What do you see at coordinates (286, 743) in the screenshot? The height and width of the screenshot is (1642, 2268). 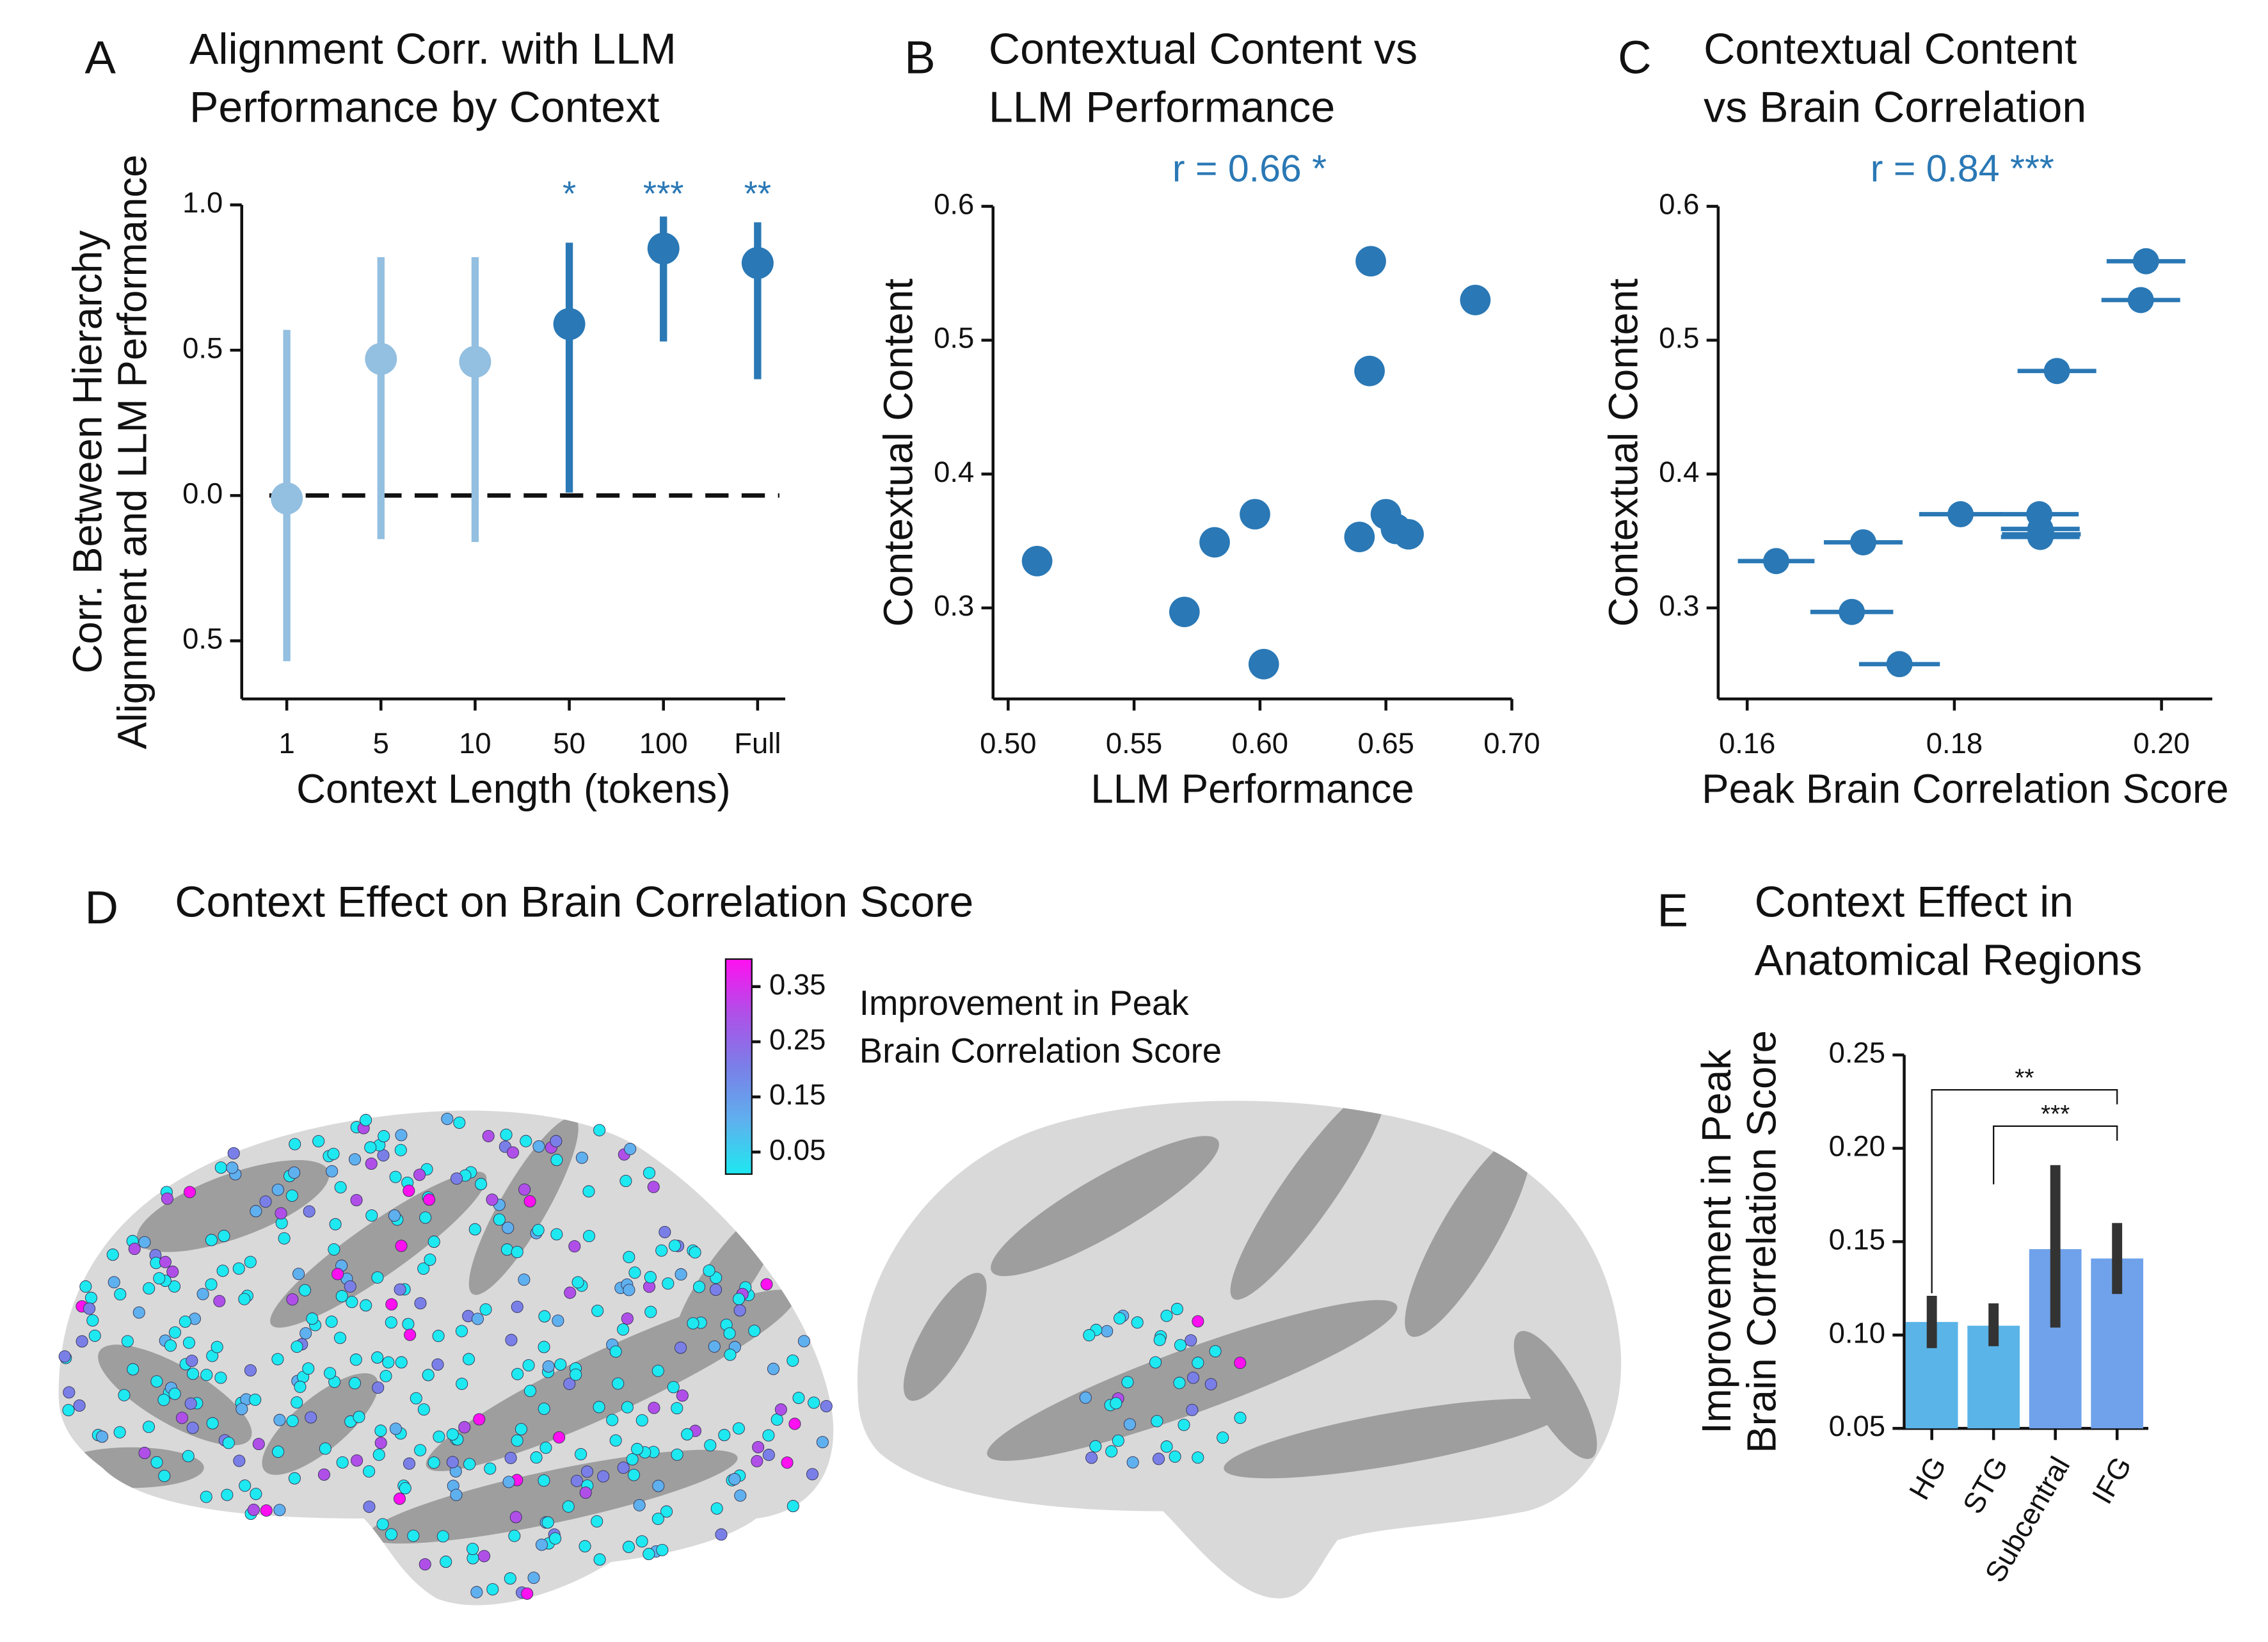 I see `x-tick-label: 1` at bounding box center [286, 743].